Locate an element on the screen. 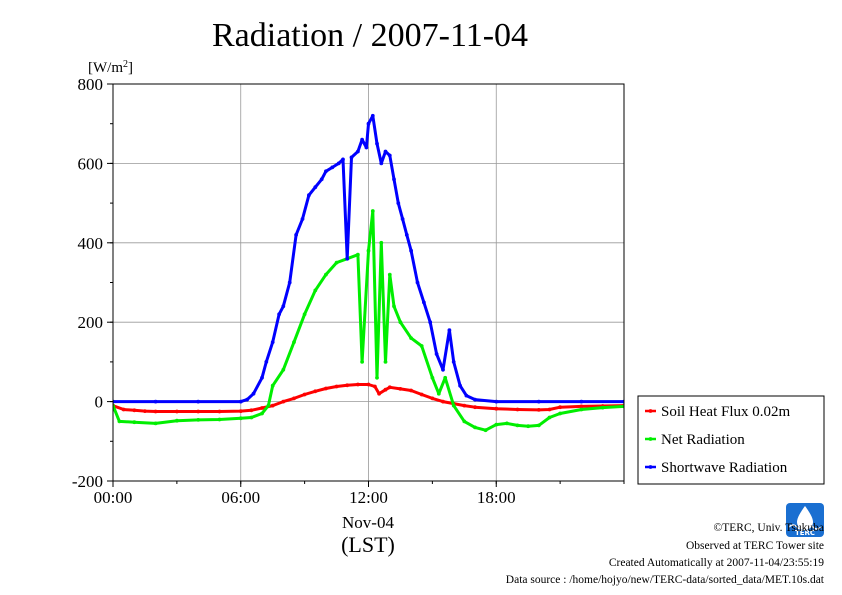  x-tick-labels: 00:00 06:00 12:00 18:00 is located at coordinates (305, 497).